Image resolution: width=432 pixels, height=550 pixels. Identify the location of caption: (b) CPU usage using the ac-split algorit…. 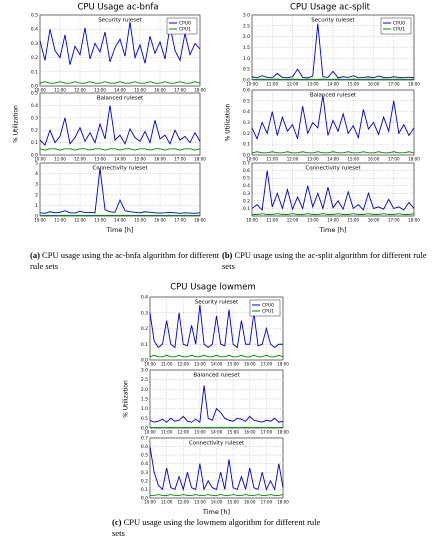
(324, 261).